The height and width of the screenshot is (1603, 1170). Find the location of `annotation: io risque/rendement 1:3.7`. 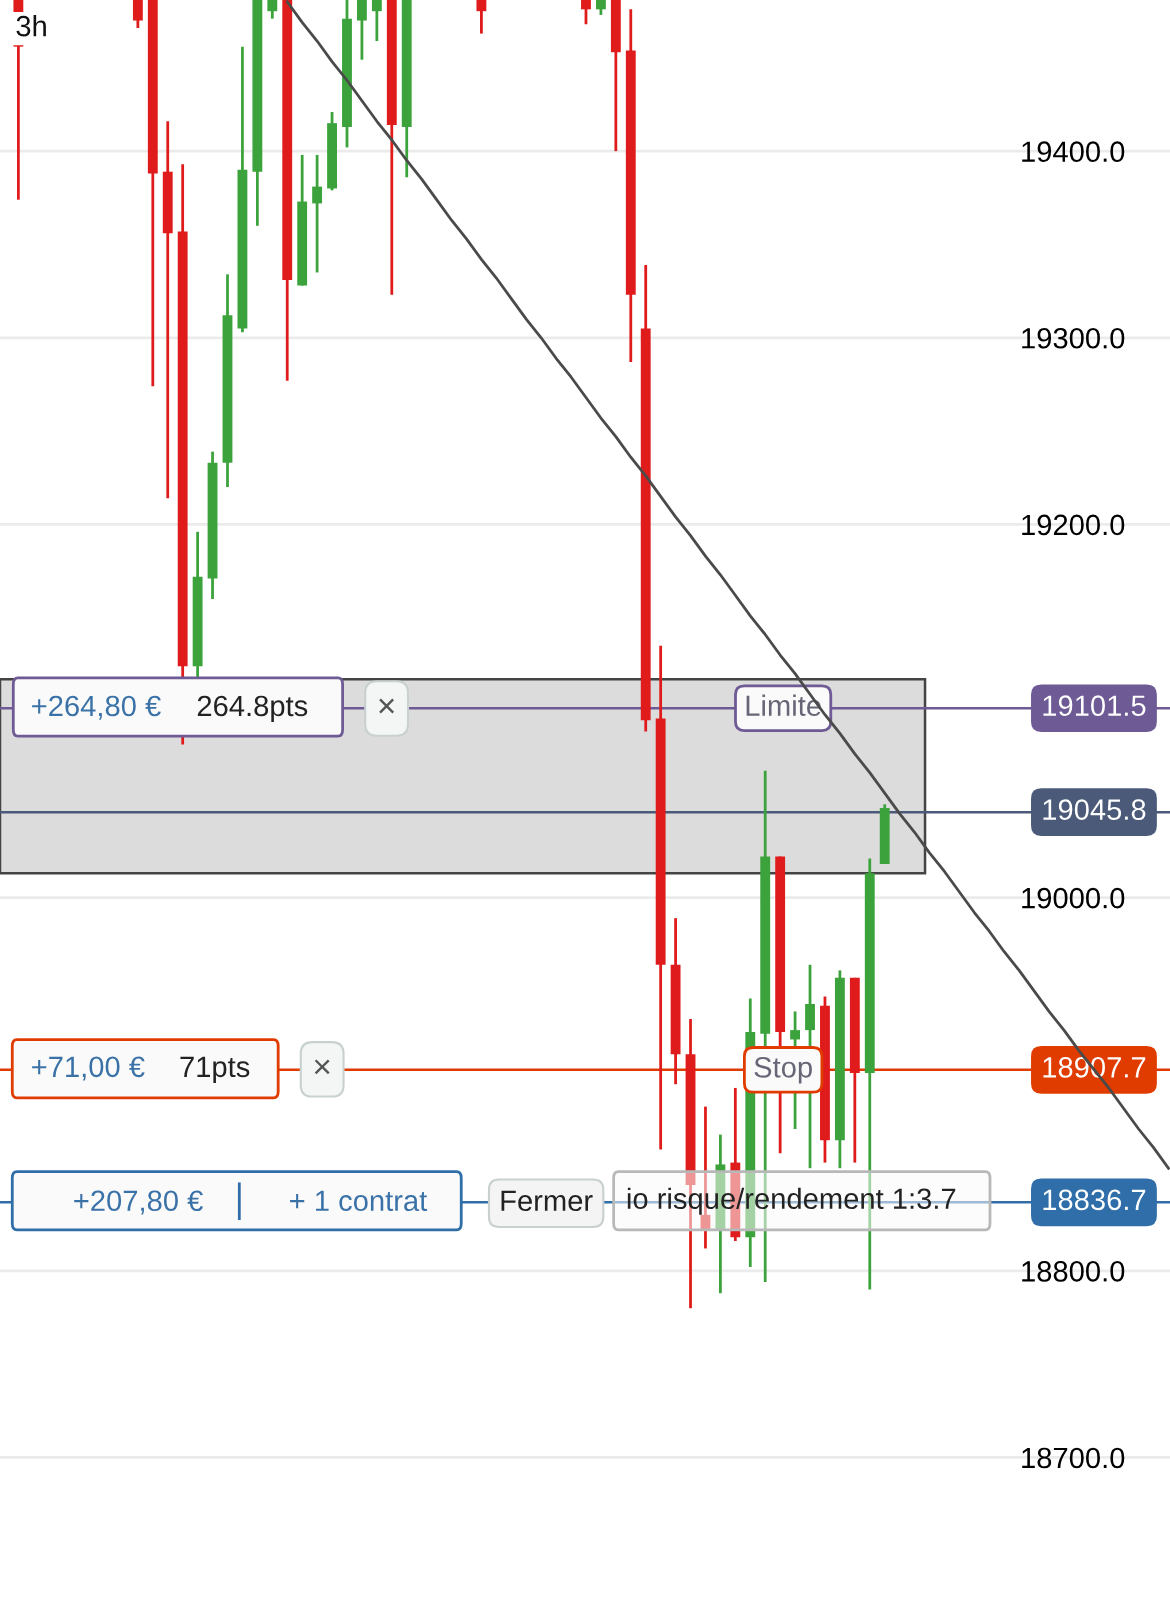

annotation: io risque/rendement 1:3.7 is located at coordinates (791, 1201).